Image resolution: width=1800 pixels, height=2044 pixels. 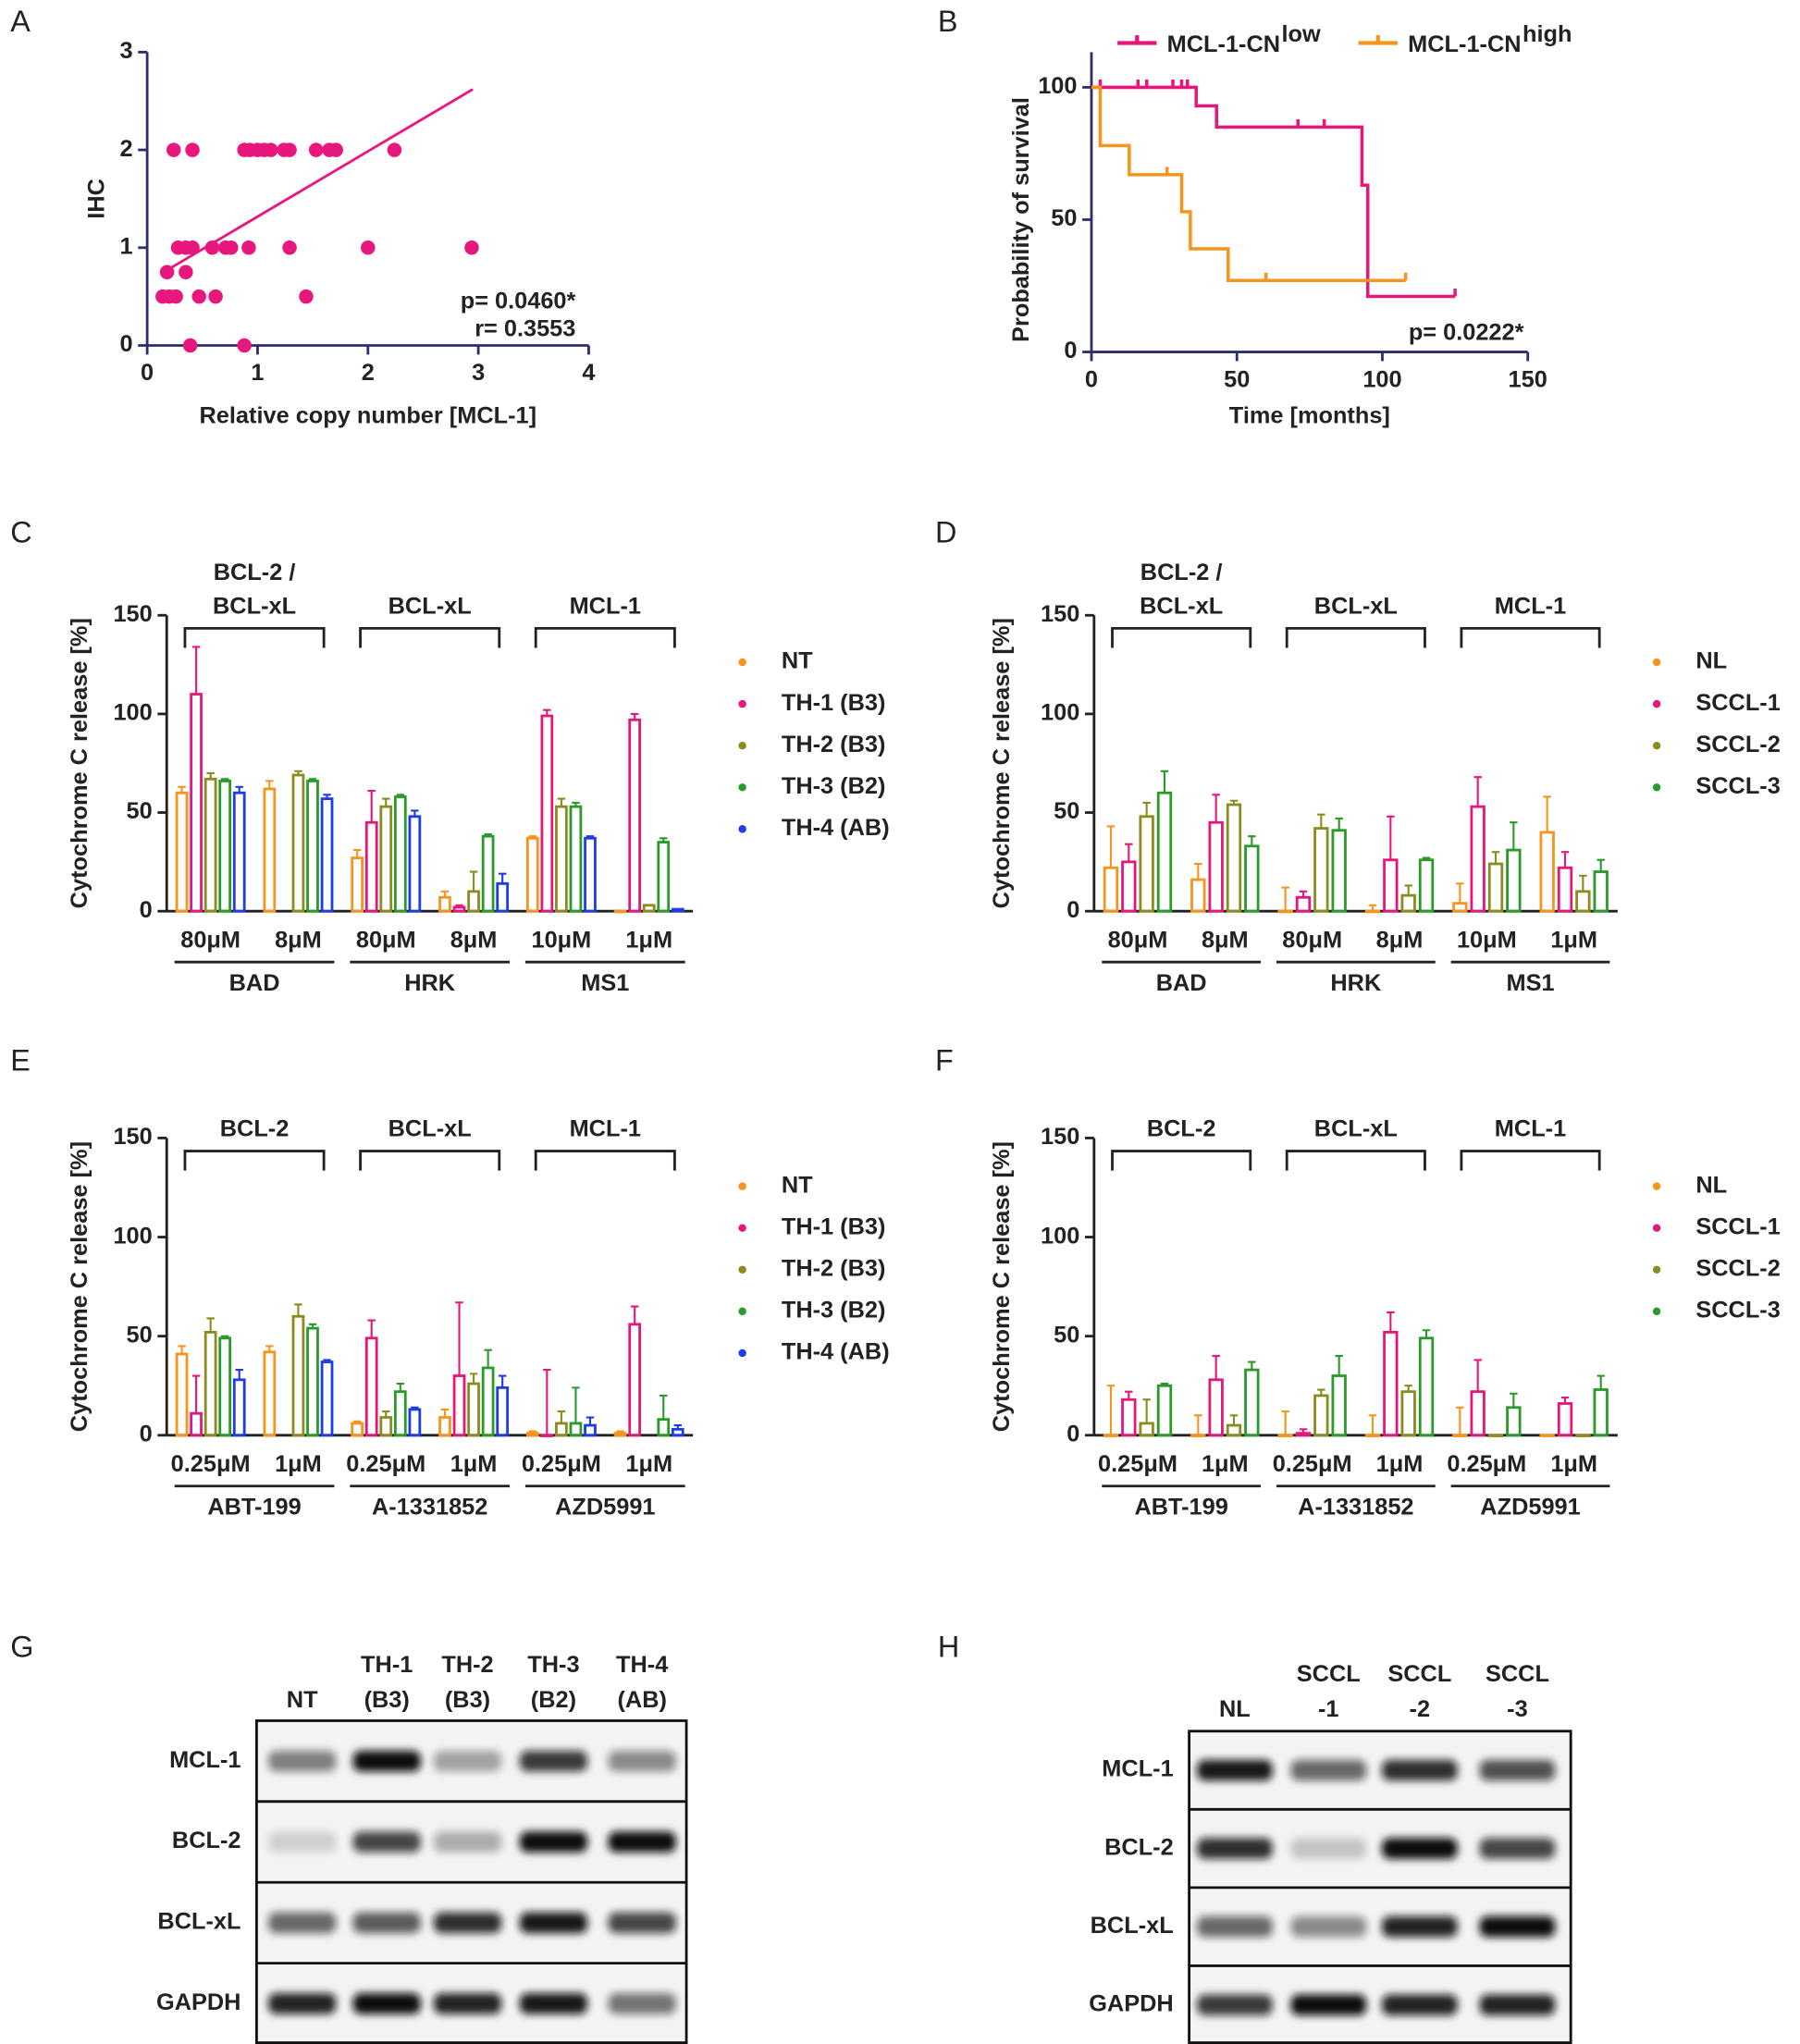 What do you see at coordinates (1738, 1268) in the screenshot?
I see `legend-label: SCCL-2` at bounding box center [1738, 1268].